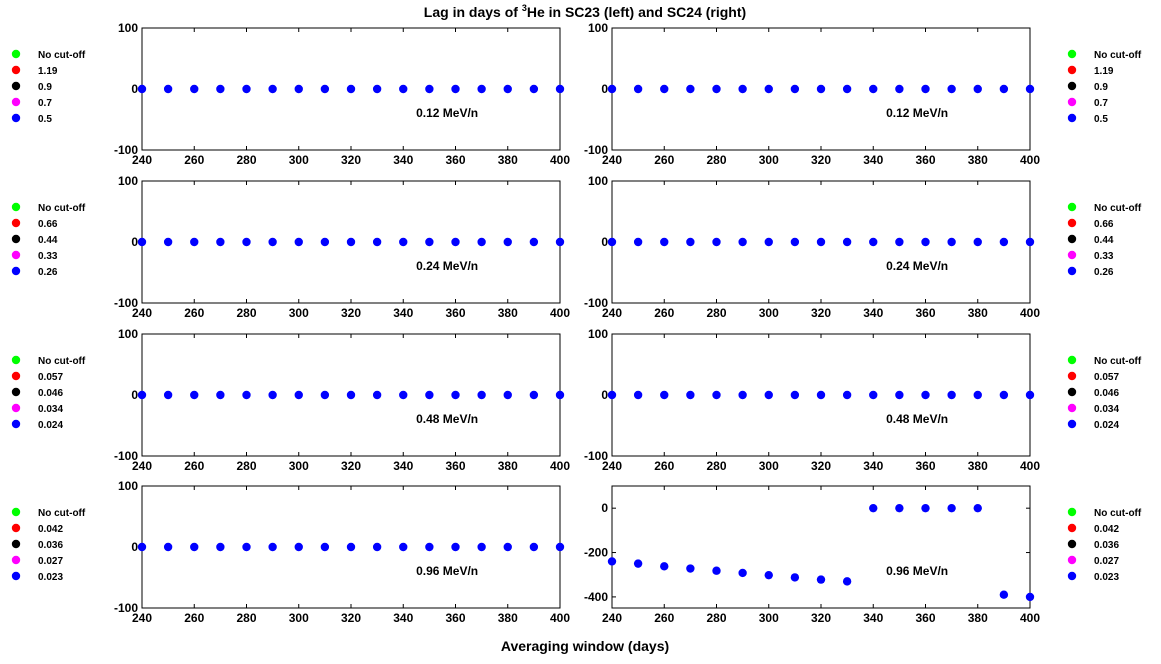 This screenshot has height=664, width=1161. I want to click on y-tick-label: 100, so click(598, 334).